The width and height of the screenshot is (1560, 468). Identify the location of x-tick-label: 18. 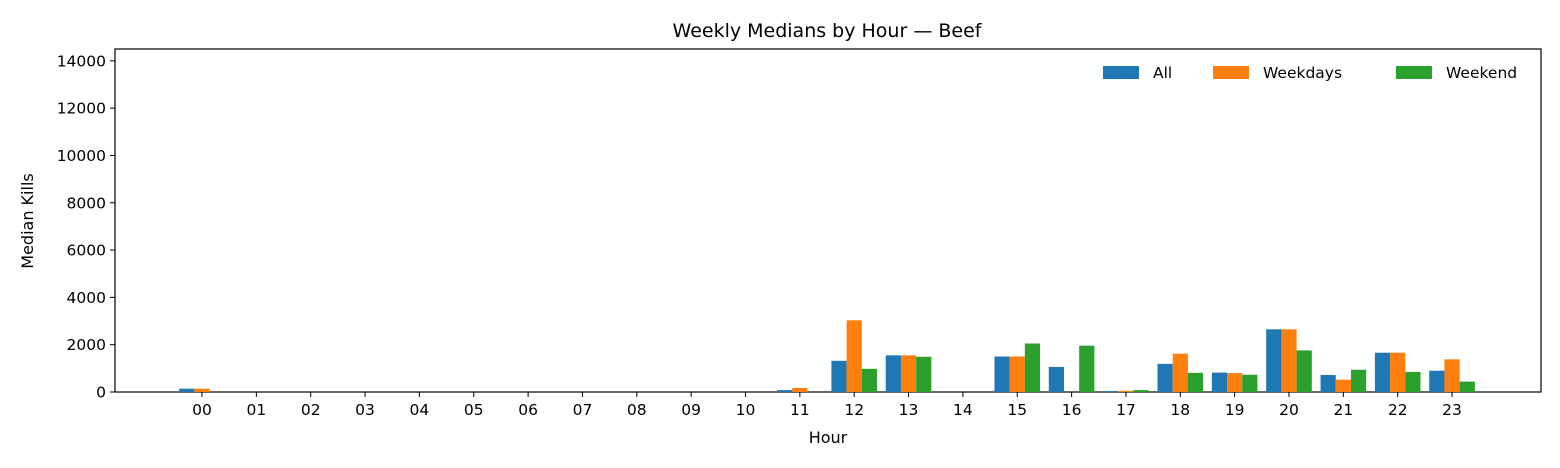
(1180, 410).